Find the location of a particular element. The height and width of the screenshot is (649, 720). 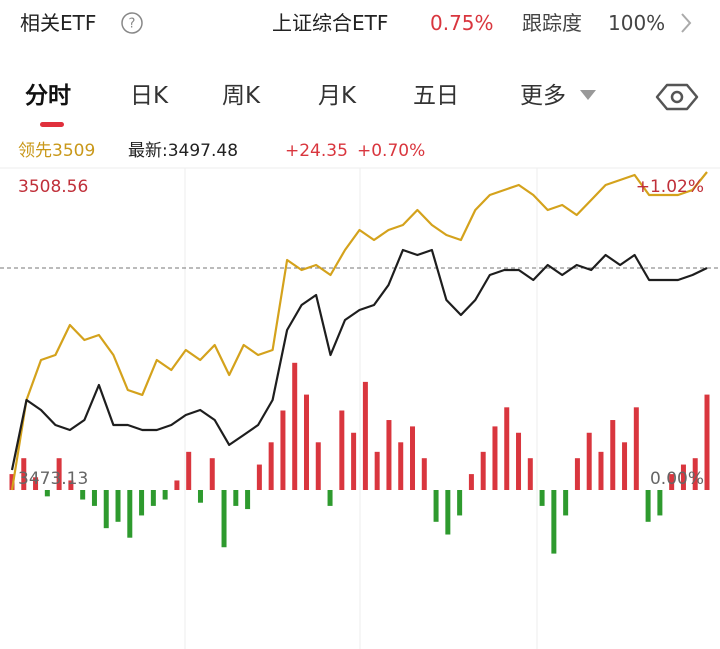

pct-tick-label: +1.02% is located at coordinates (670, 187).